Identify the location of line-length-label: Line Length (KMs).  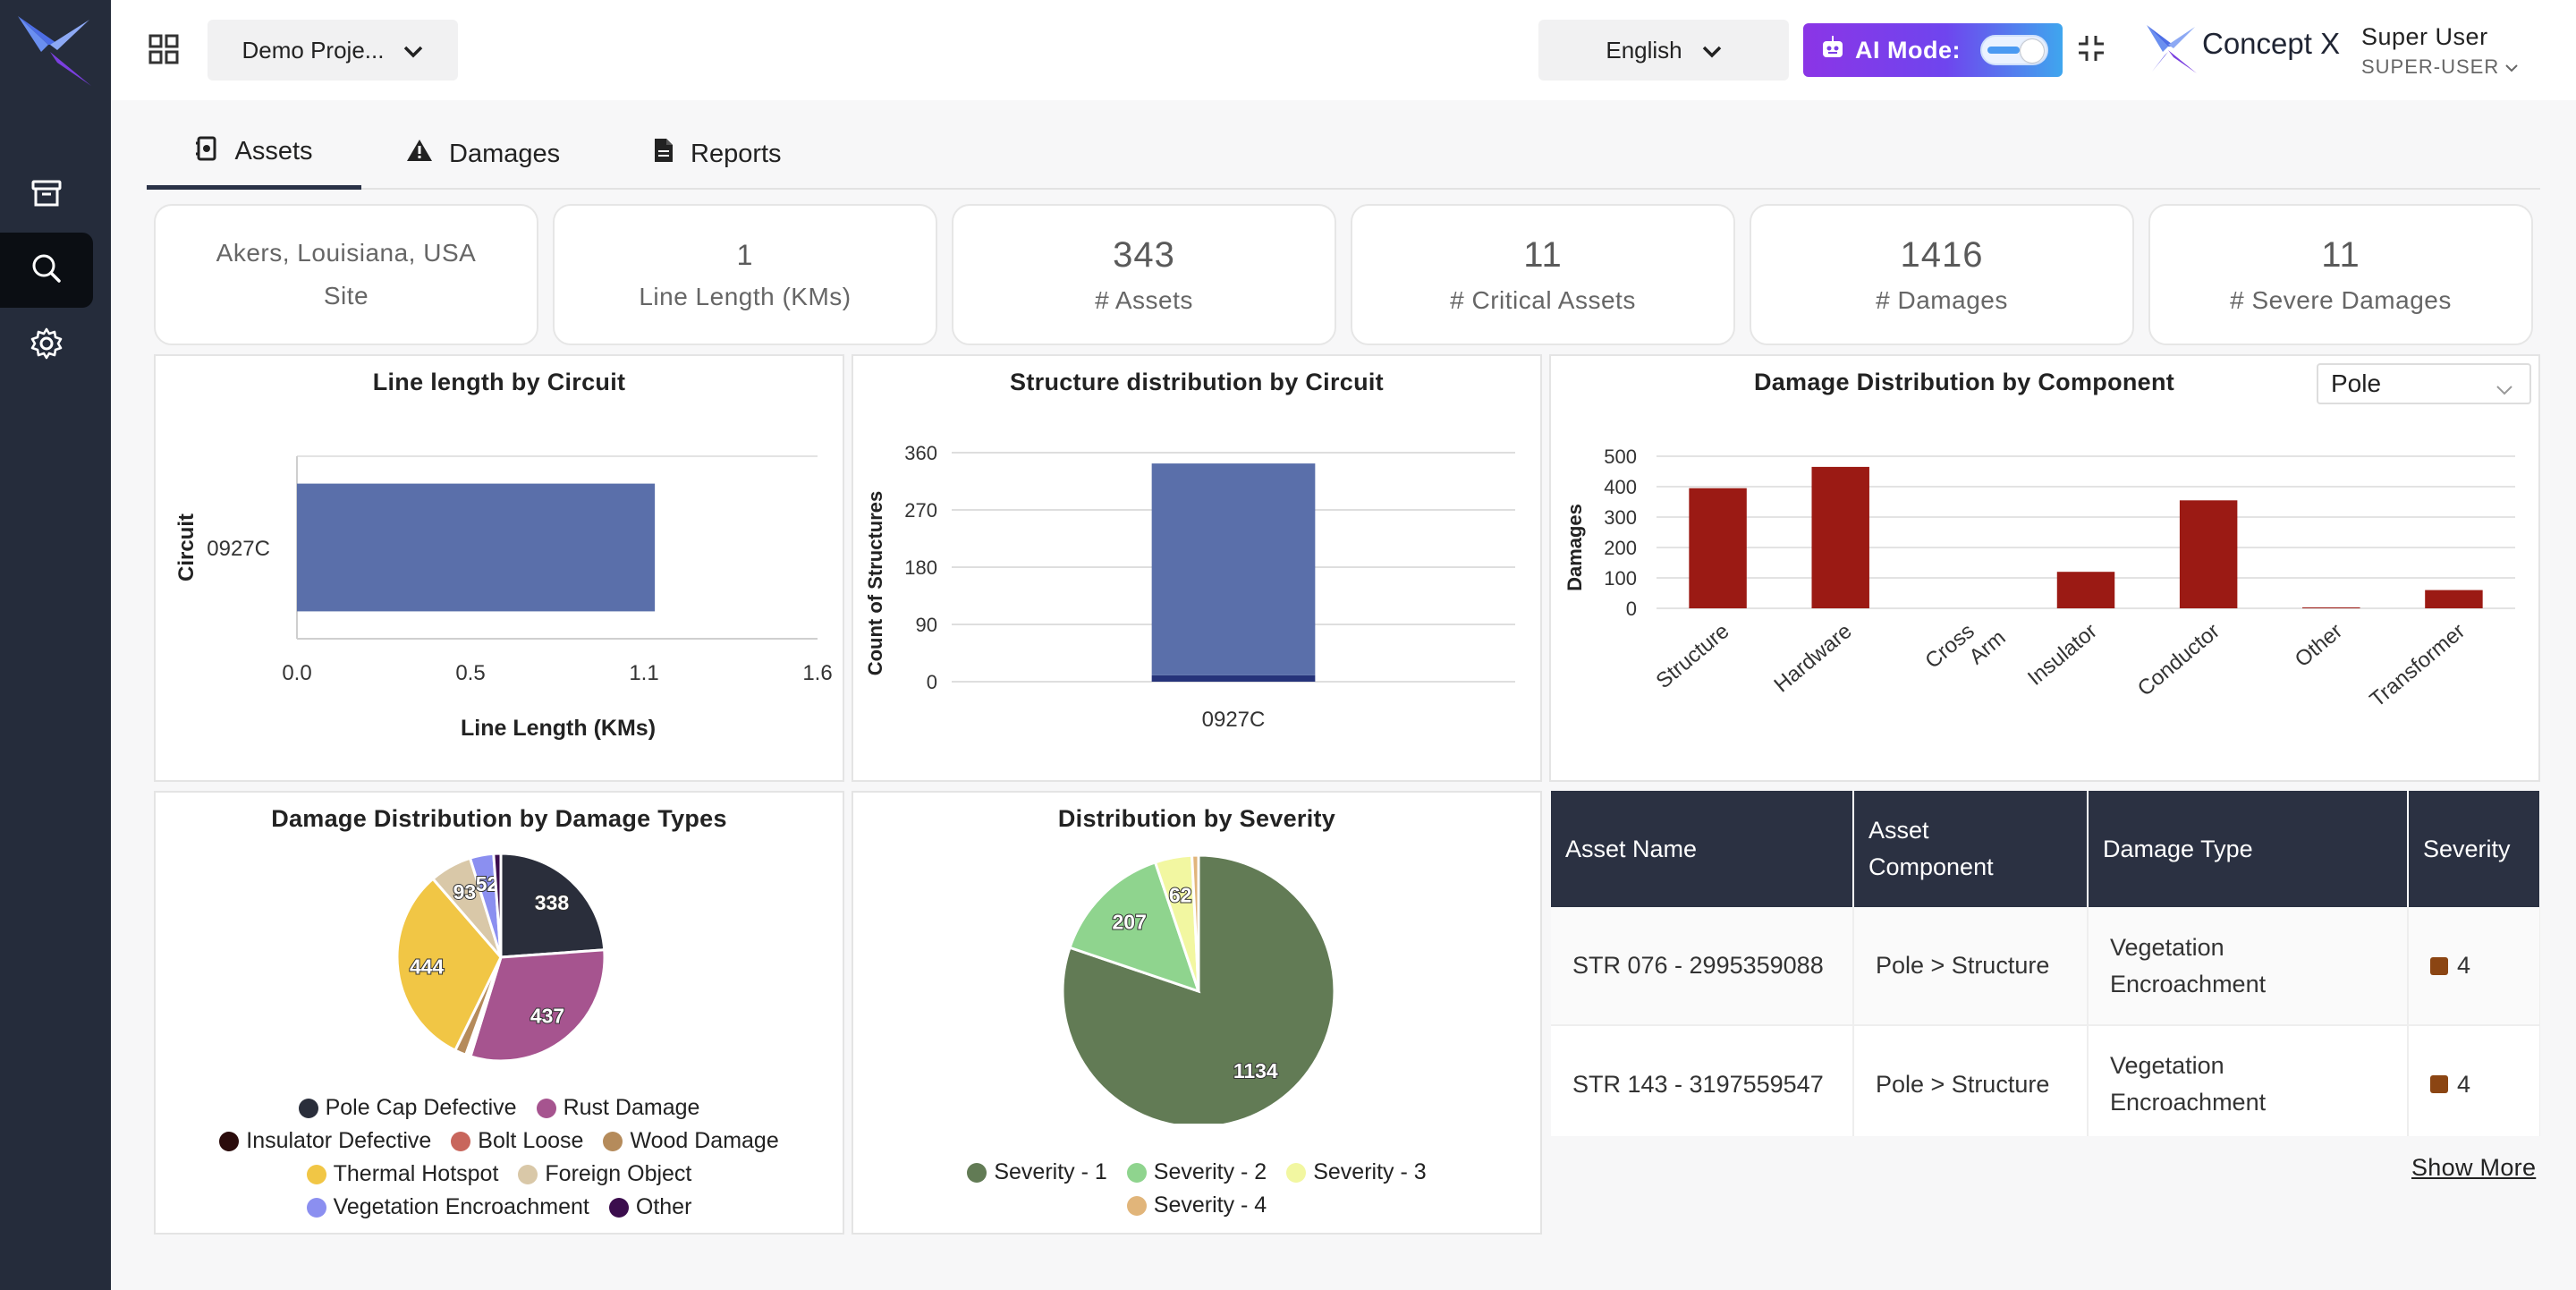
(745, 296).